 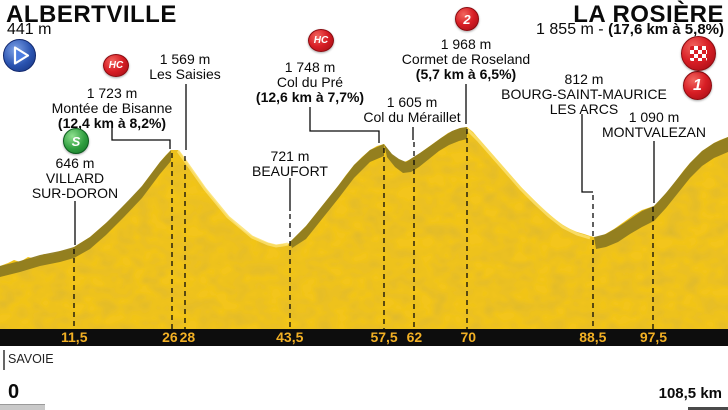 What do you see at coordinates (29, 29) in the screenshot?
I see `start-altitude: 441 m` at bounding box center [29, 29].